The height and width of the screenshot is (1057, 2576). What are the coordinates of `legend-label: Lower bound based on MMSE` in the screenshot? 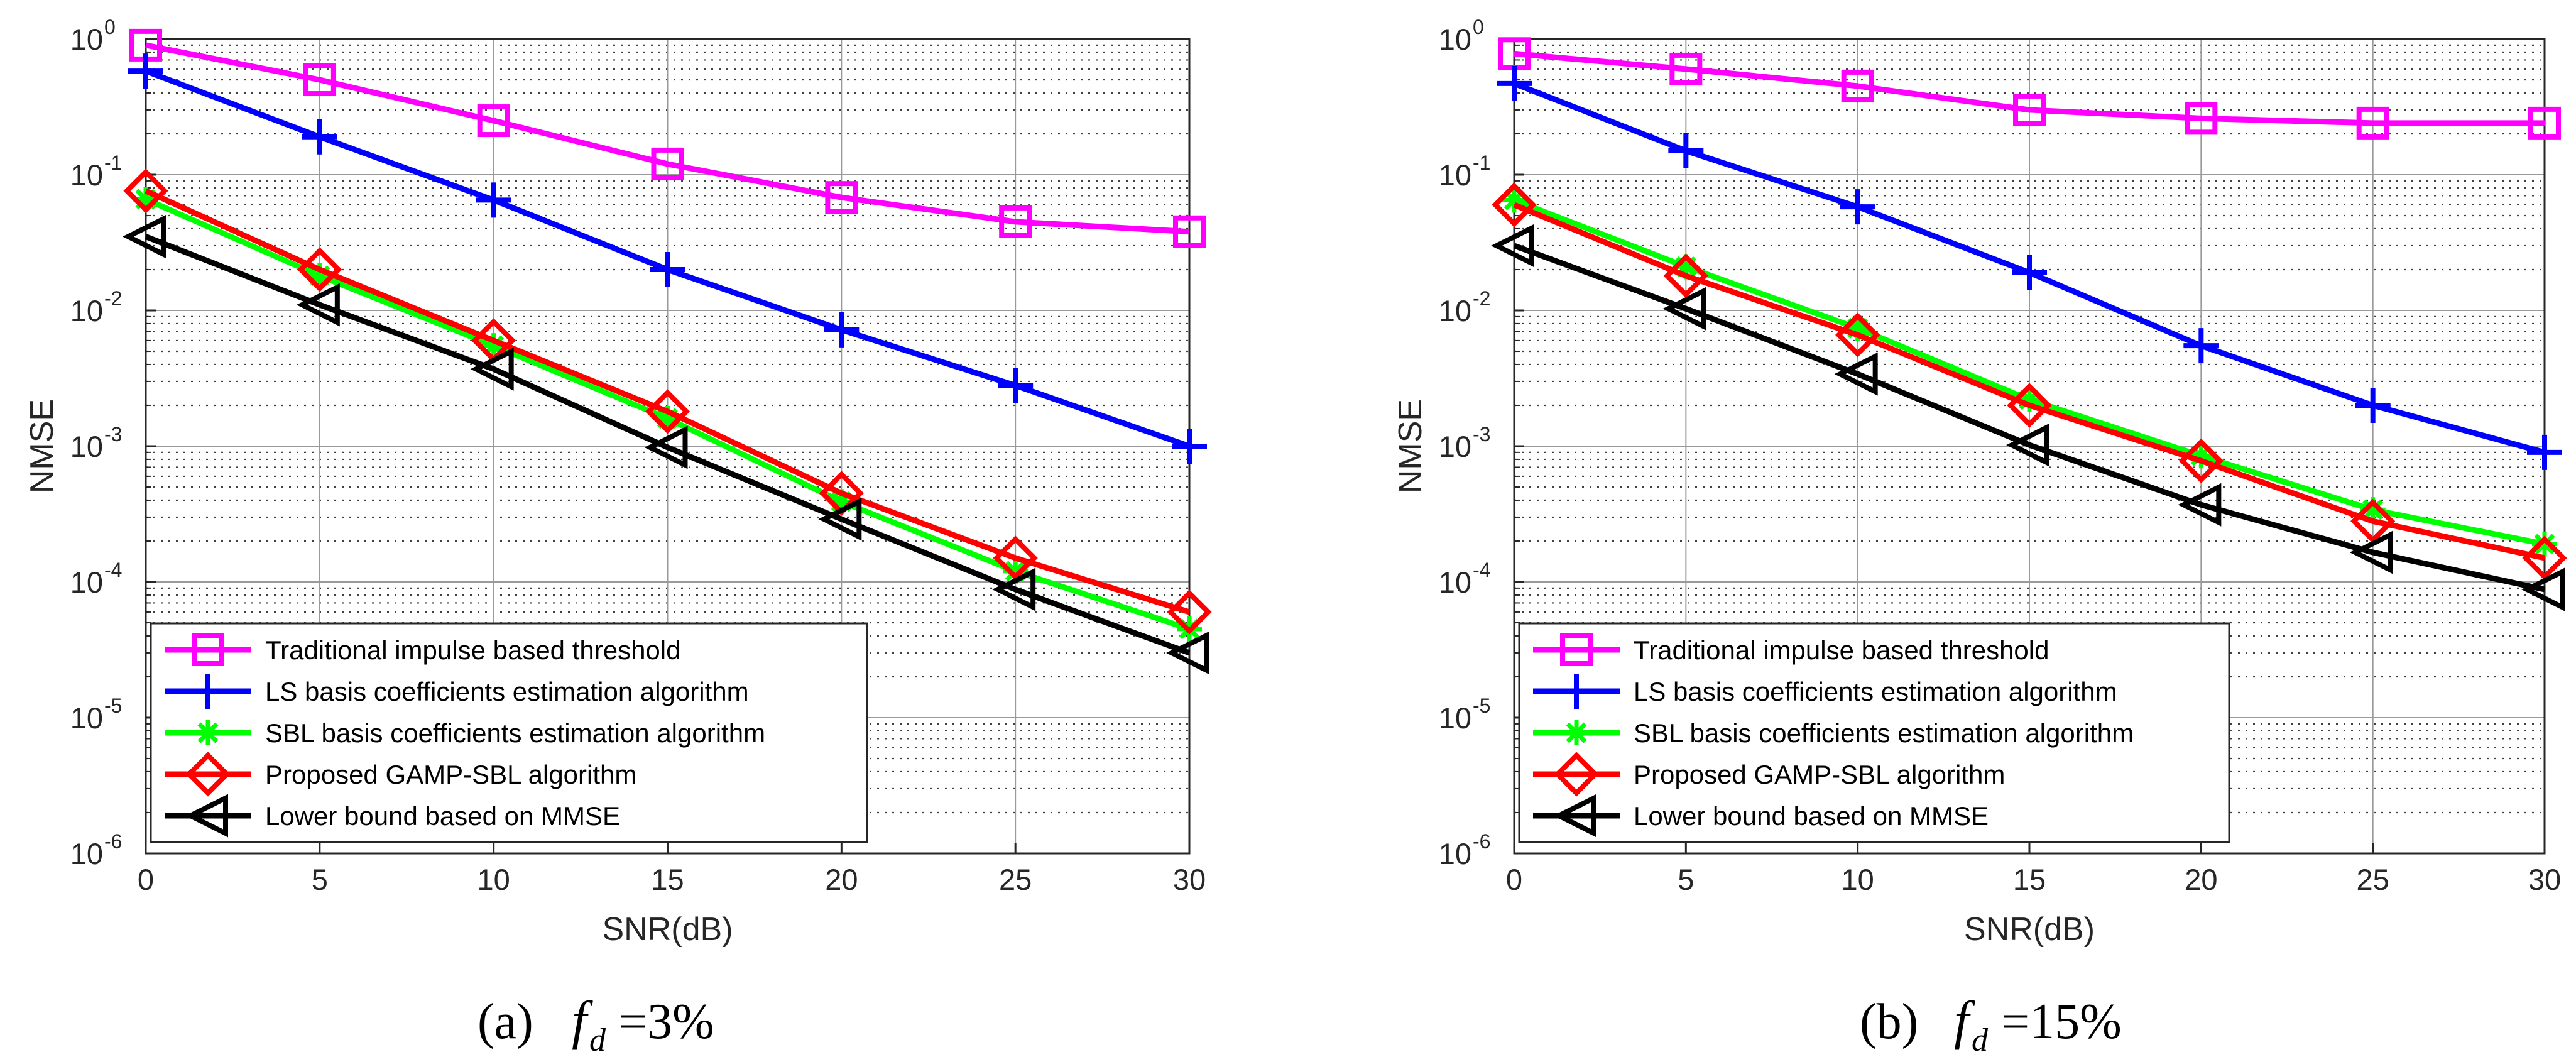 It's located at (443, 816).